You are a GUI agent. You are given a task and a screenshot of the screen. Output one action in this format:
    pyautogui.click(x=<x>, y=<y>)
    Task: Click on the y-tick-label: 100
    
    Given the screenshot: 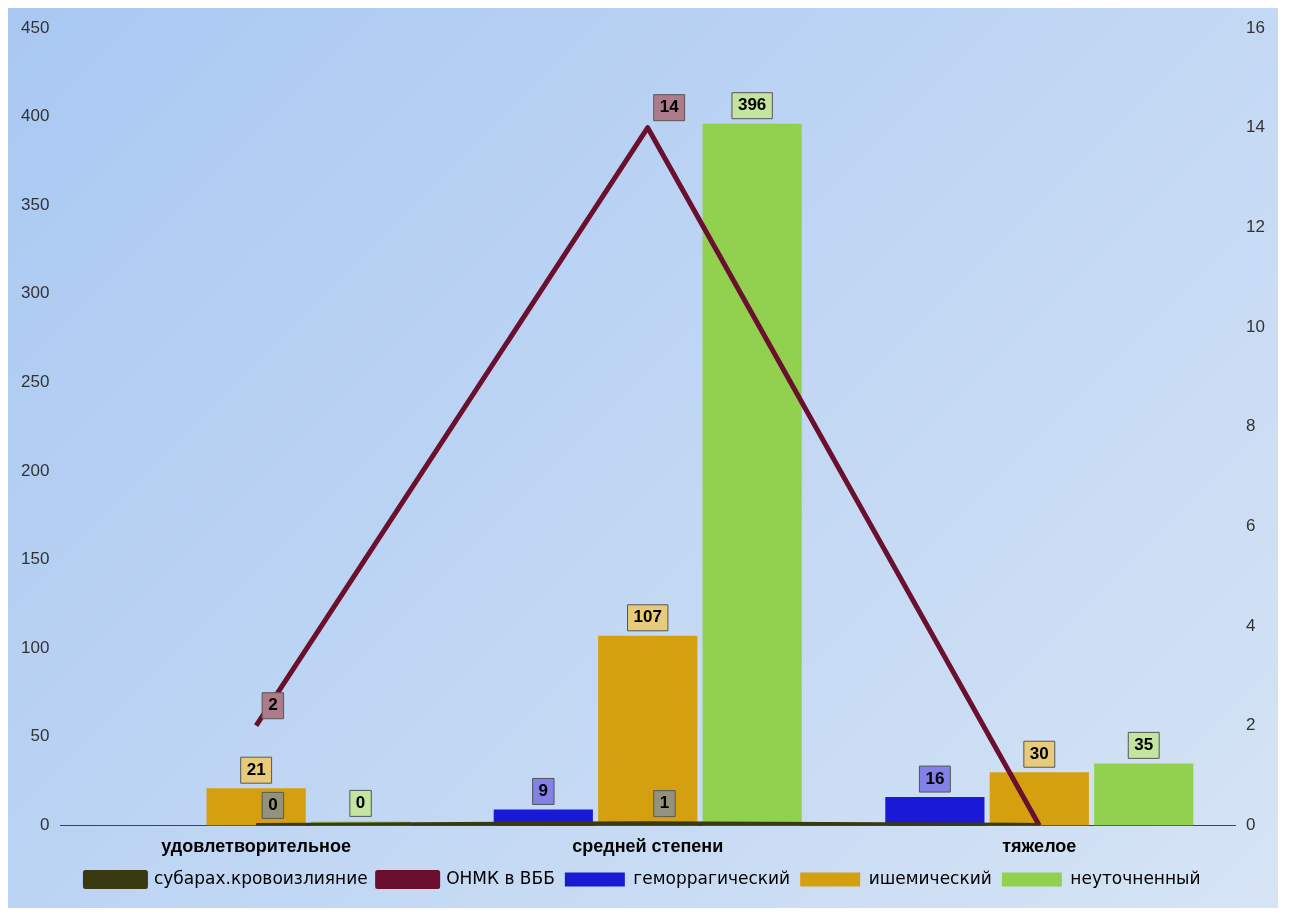 What is the action you would take?
    pyautogui.click(x=35, y=647)
    